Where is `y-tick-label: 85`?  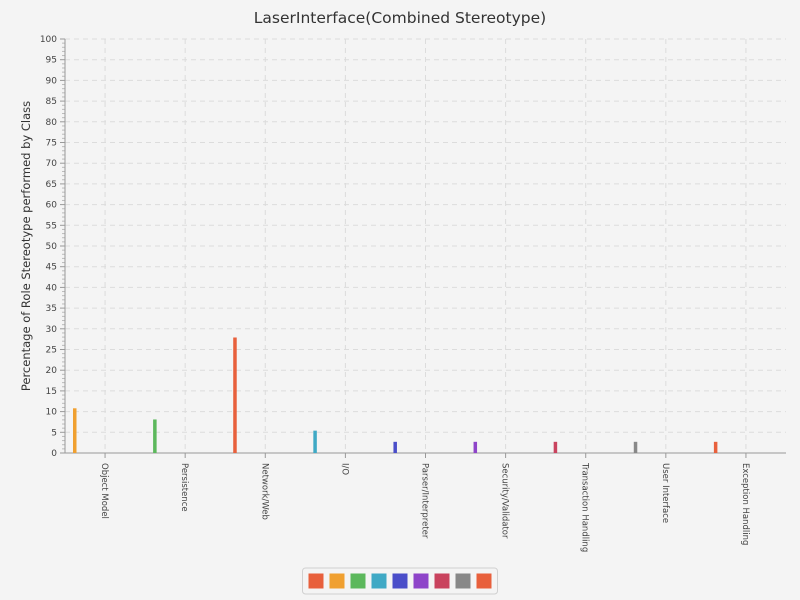
y-tick-label: 85 is located at coordinates (51, 102).